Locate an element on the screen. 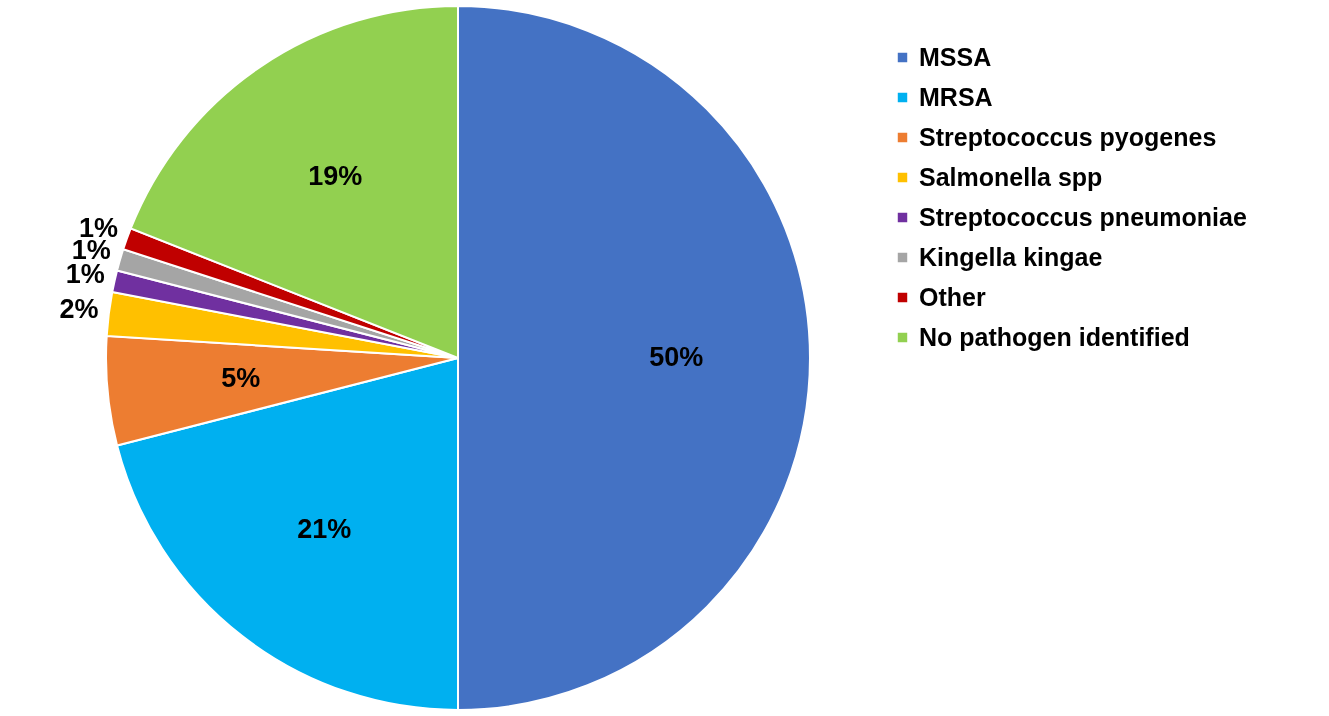 The width and height of the screenshot is (1329, 716). legend-label: Salmonella spp is located at coordinates (1011, 176).